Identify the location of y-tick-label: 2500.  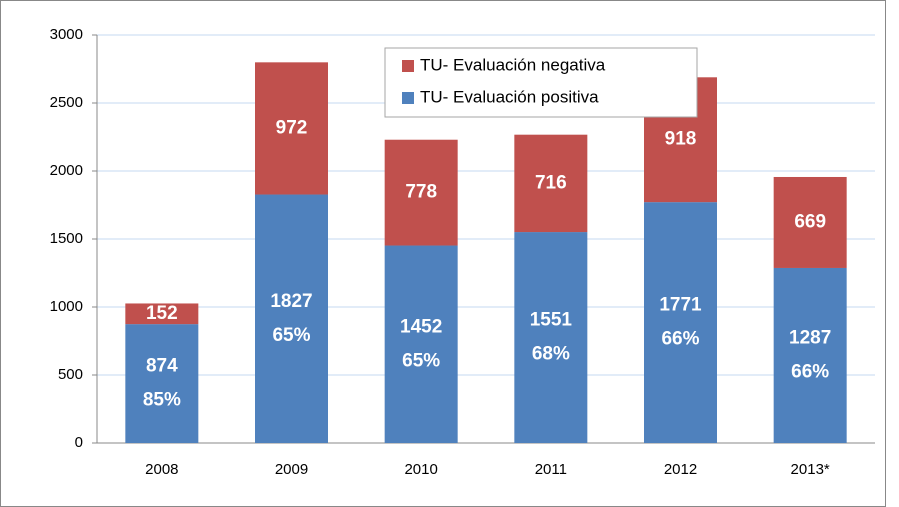
(66, 102).